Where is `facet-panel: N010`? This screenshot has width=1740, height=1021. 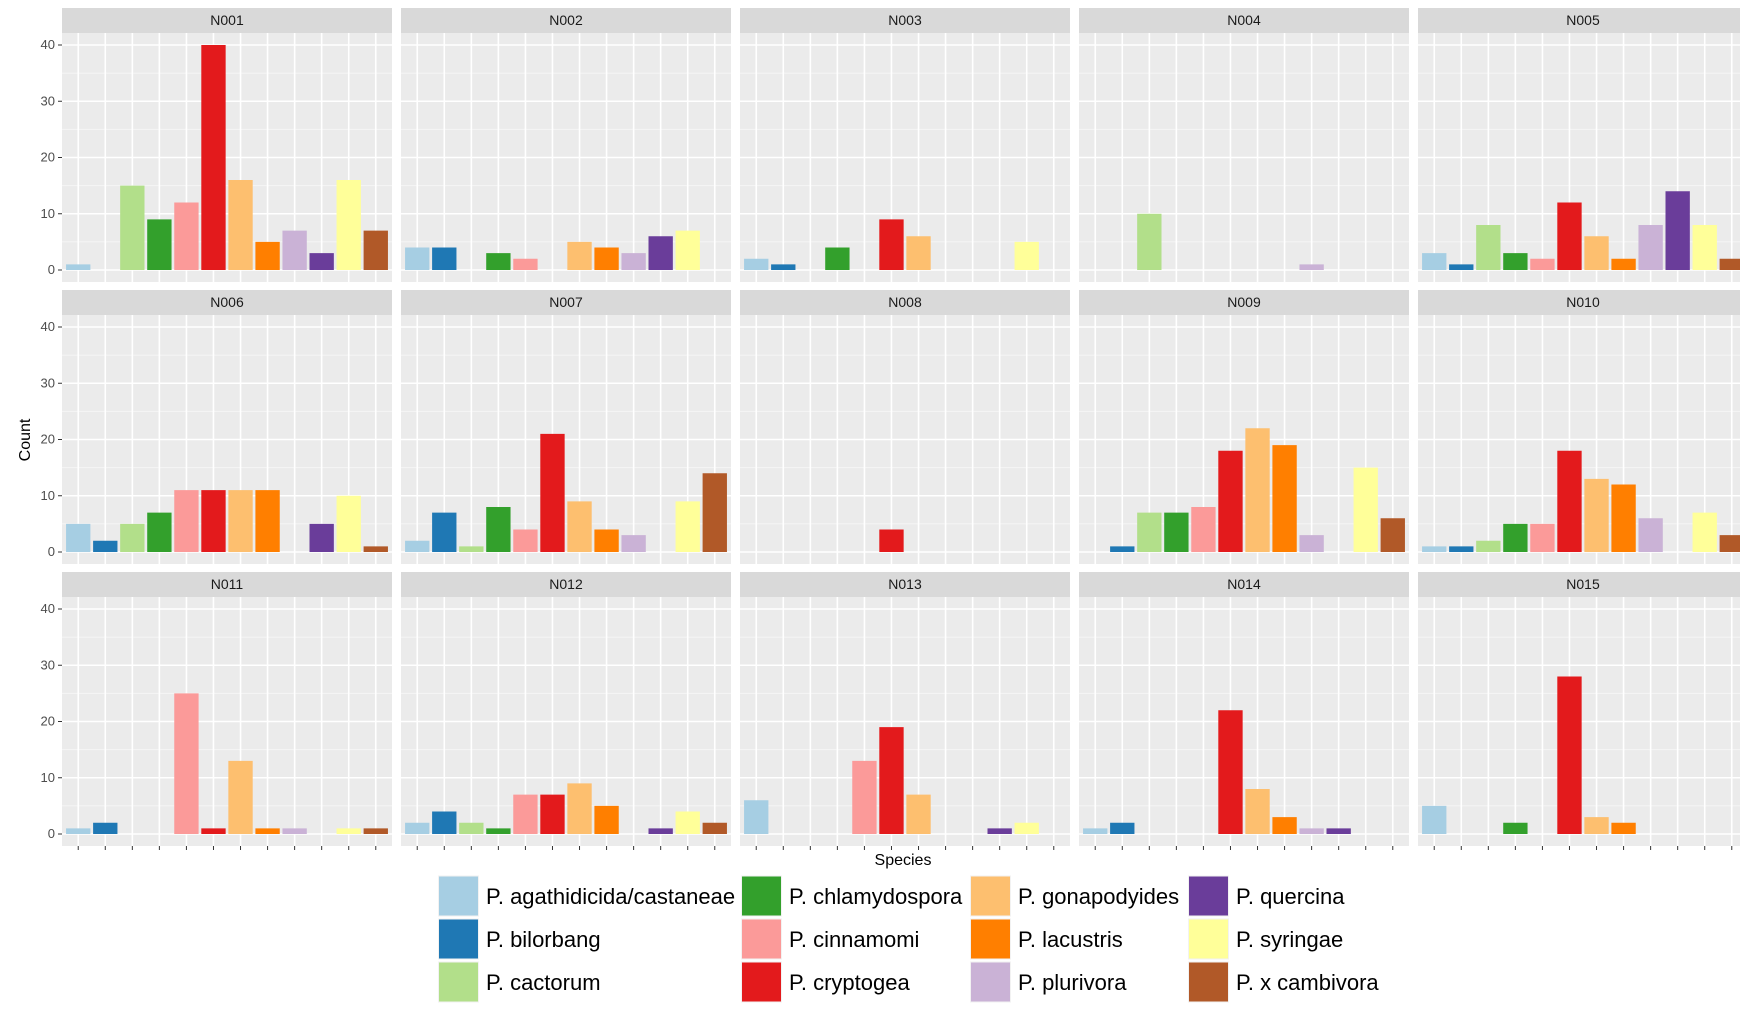 facet-panel: N010 is located at coordinates (1579, 427).